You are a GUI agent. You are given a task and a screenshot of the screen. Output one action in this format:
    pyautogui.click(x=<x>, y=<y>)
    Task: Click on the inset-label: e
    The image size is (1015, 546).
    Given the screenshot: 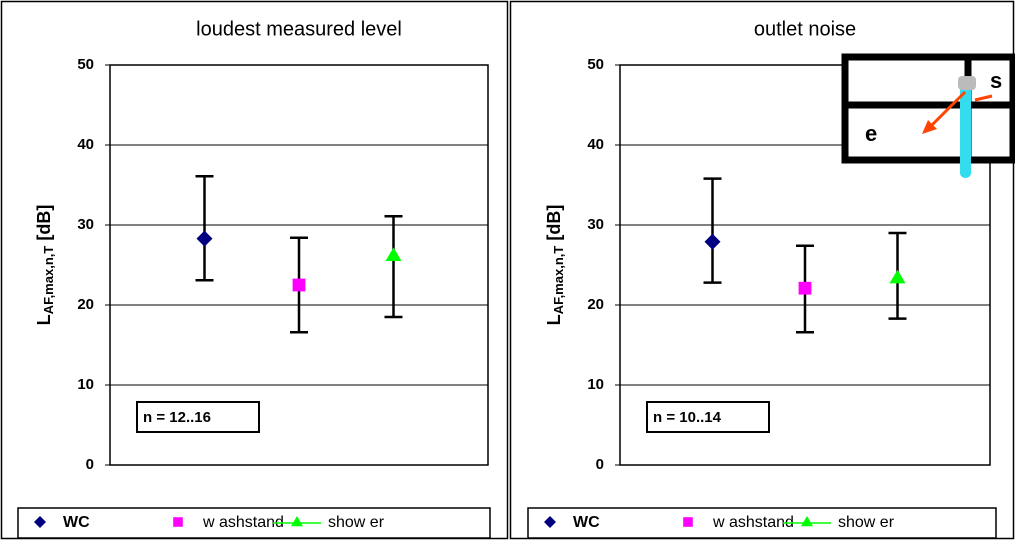 What is the action you would take?
    pyautogui.click(x=871, y=133)
    